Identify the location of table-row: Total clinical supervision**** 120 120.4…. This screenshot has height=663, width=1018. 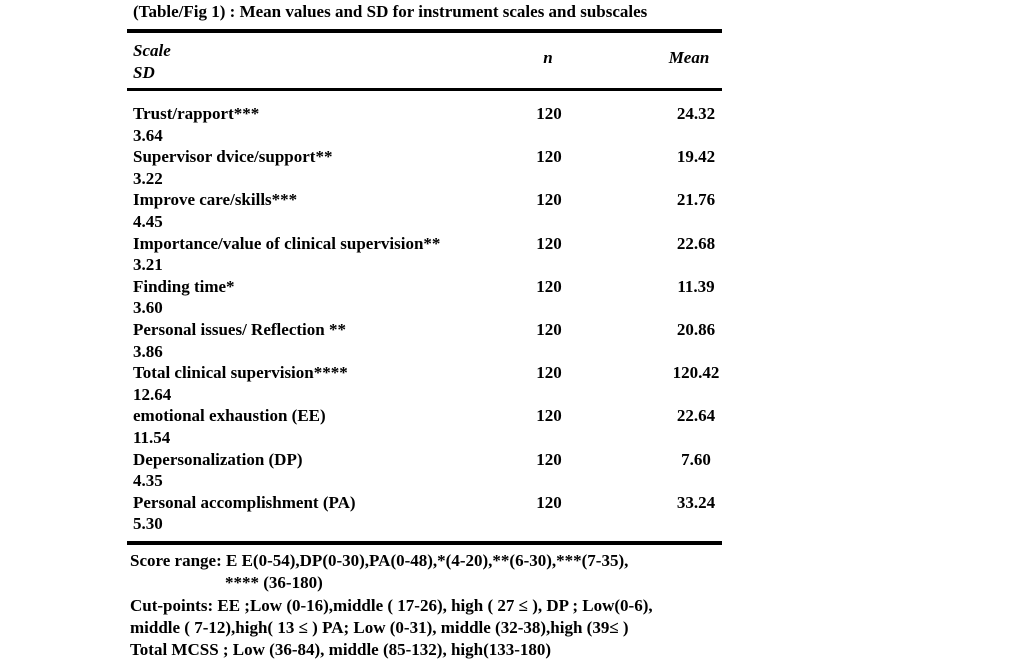
(427, 383).